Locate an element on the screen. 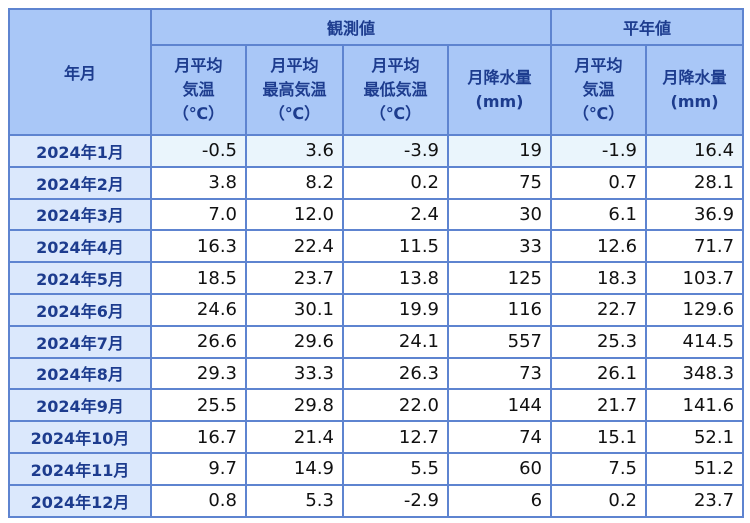 The image size is (750, 523). column-header: 月平均 気温 （℃） is located at coordinates (599, 90).